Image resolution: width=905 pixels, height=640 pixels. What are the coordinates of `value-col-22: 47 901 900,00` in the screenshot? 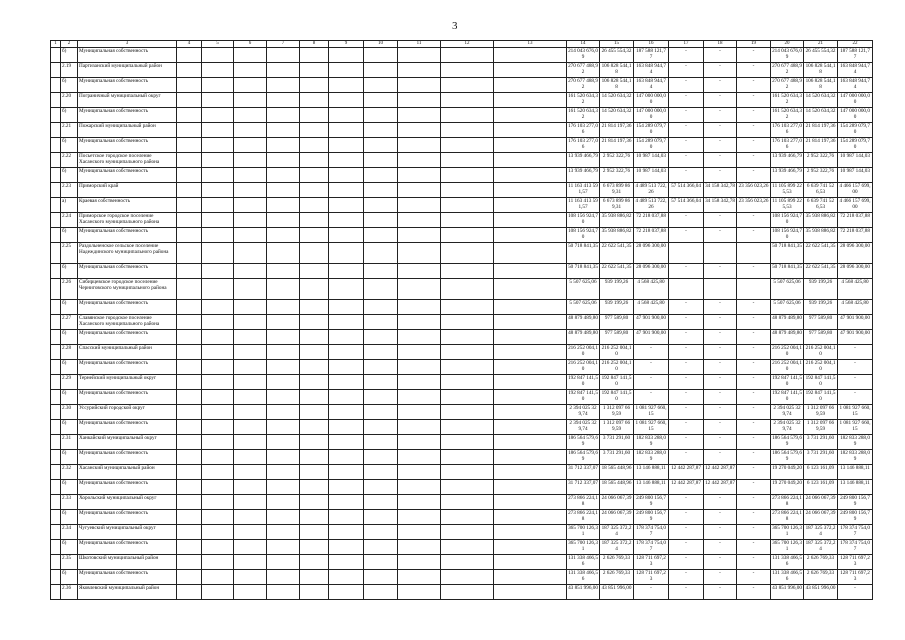 It's located at (855, 337).